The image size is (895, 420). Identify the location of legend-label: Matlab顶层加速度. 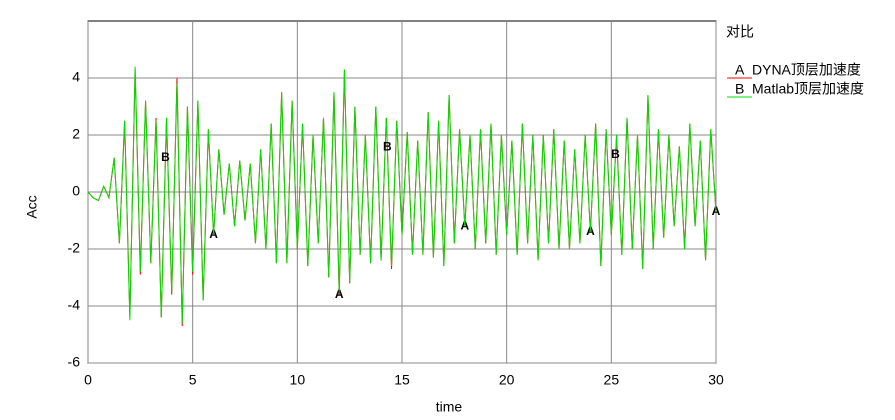
(808, 89).